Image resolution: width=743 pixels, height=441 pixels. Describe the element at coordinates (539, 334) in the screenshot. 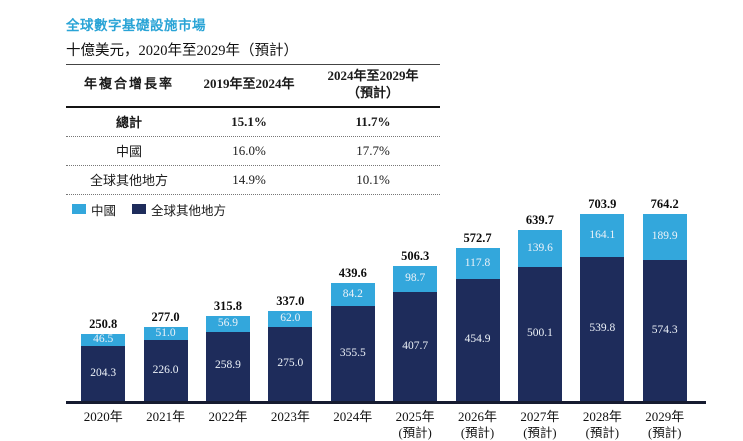

I see `bar-segment-rest-of-world: 500.1` at that location.